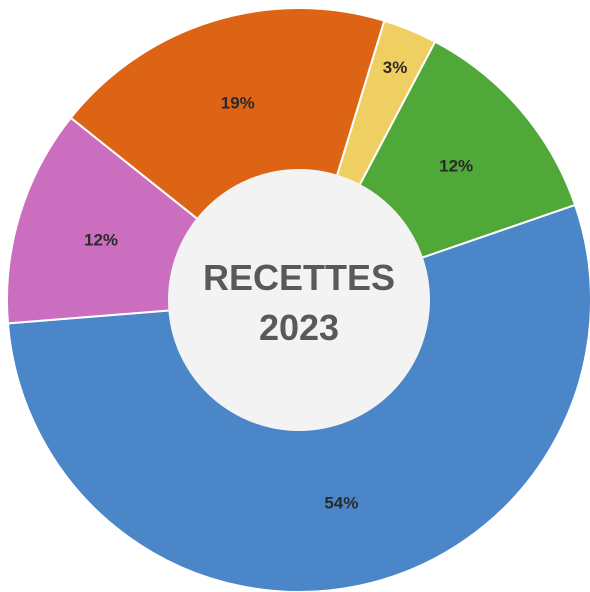  What do you see at coordinates (101, 239) in the screenshot?
I see `slice-label-1: 12%` at bounding box center [101, 239].